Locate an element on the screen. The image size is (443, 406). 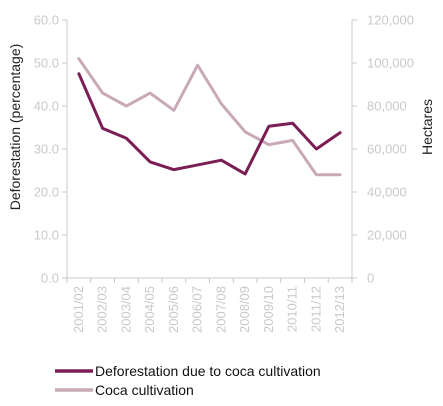
legend-label-deforestation: Deforestation due to coca cultivation is located at coordinates (208, 371).